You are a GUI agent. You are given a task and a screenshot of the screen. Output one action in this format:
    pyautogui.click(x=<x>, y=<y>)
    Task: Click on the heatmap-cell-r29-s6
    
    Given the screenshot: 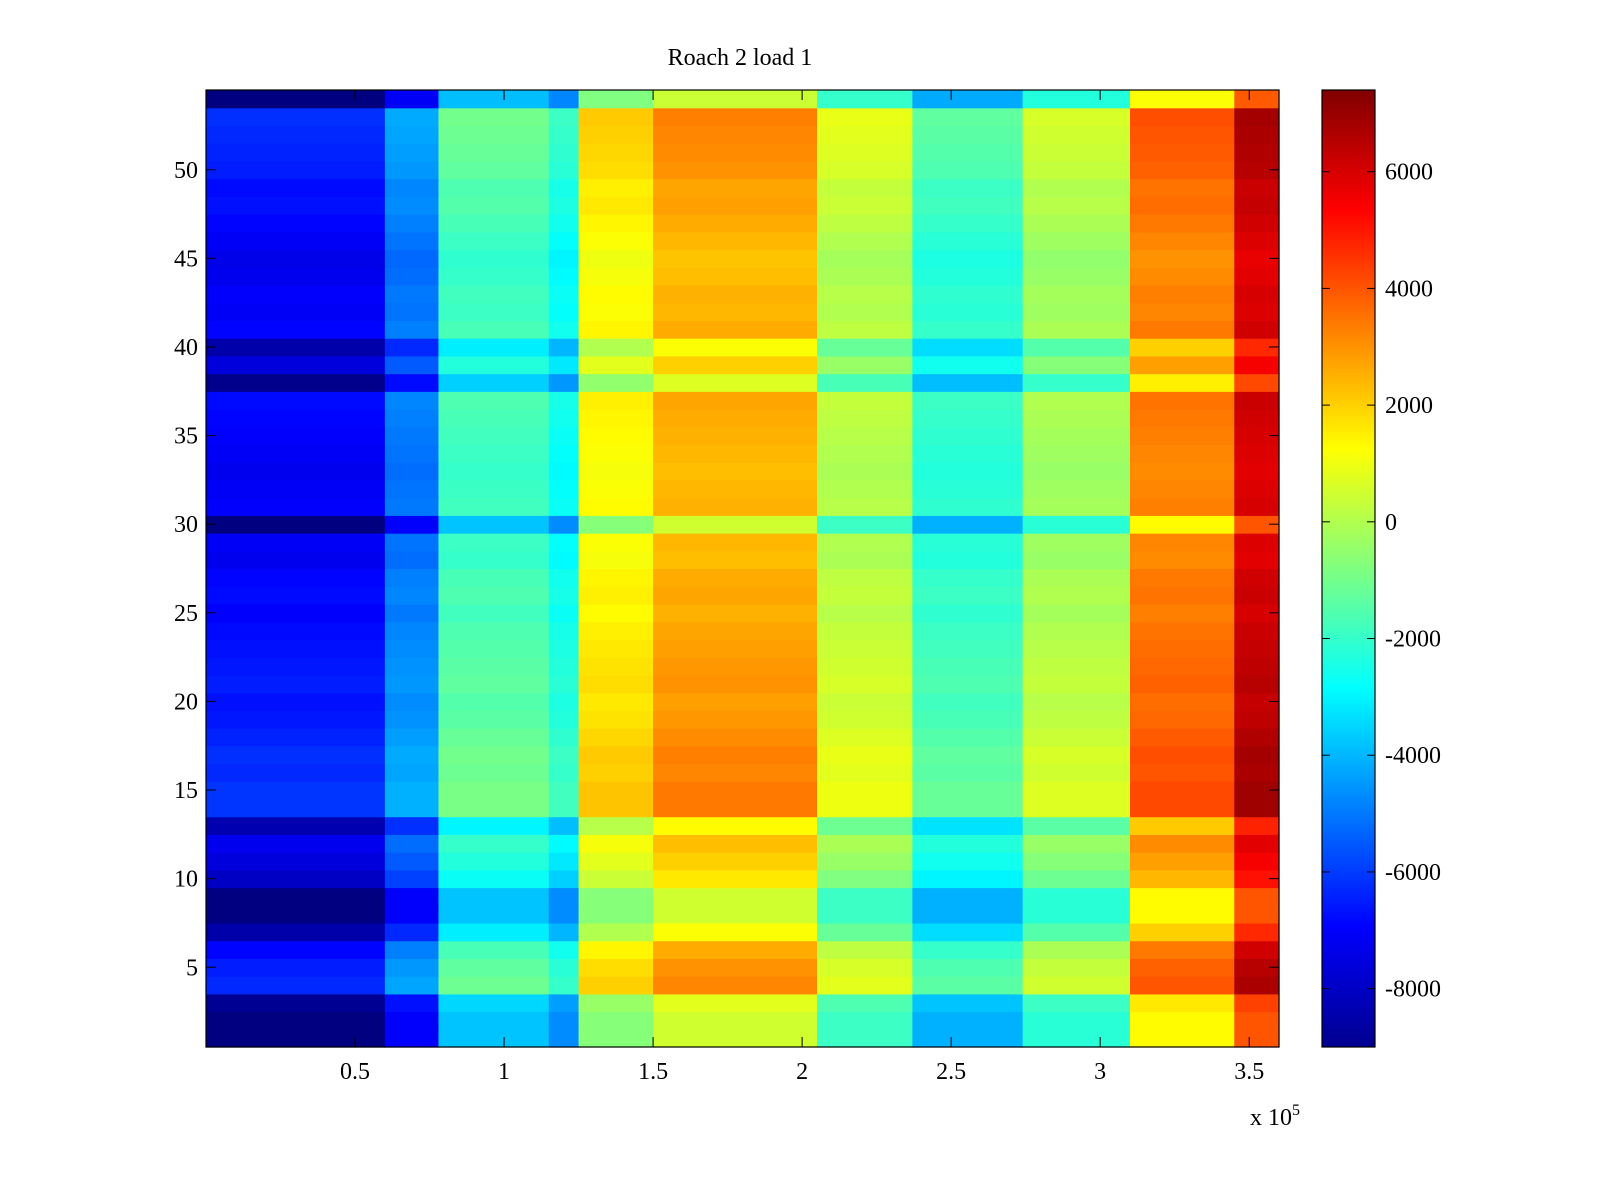 What is the action you would take?
    pyautogui.click(x=865, y=542)
    